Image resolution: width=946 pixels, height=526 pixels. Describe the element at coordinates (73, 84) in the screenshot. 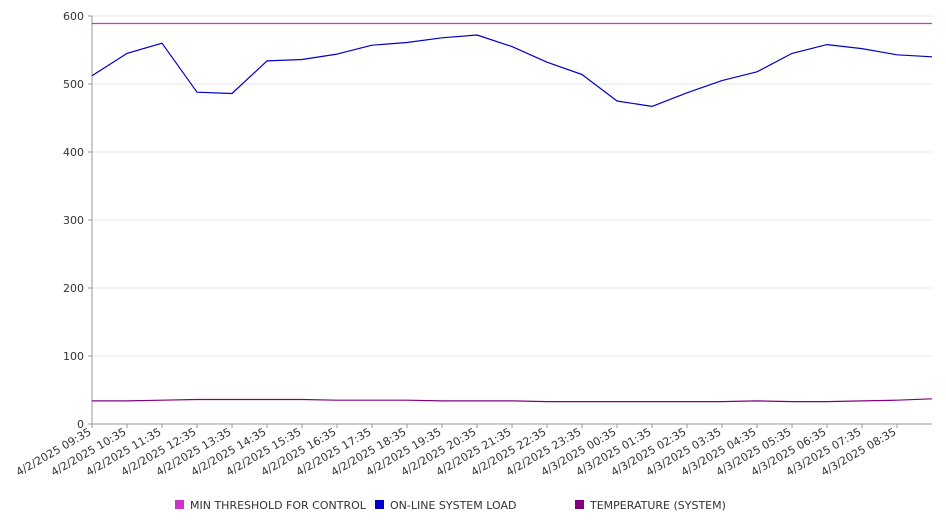

I see `y-tick-label: 500` at that location.